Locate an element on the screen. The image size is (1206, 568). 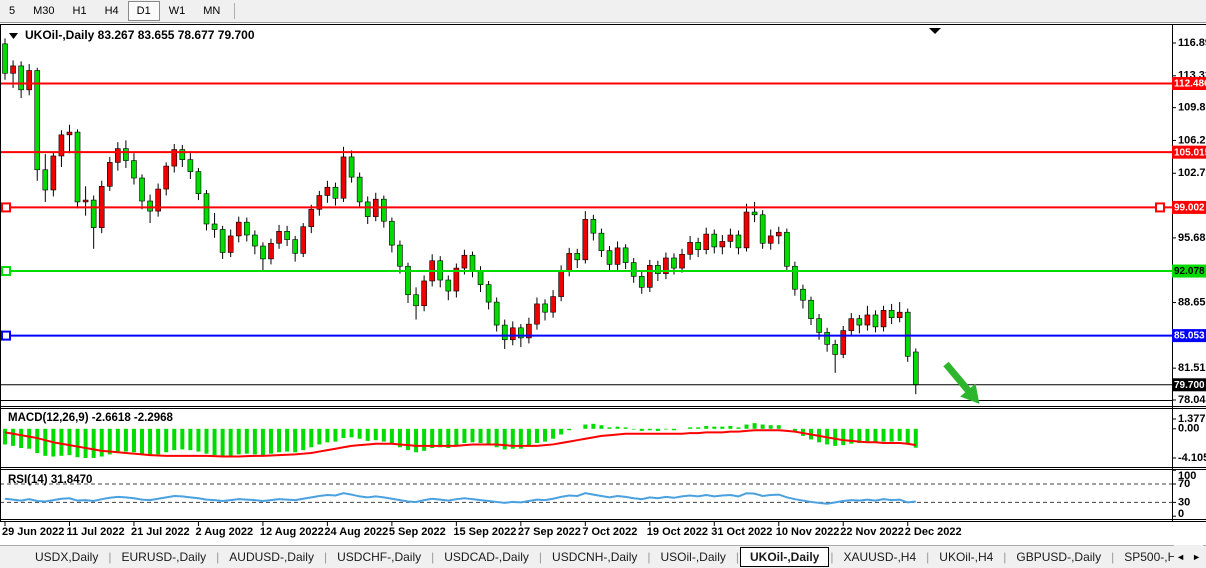
timeframe-button-W1: W1 is located at coordinates (177, 11).